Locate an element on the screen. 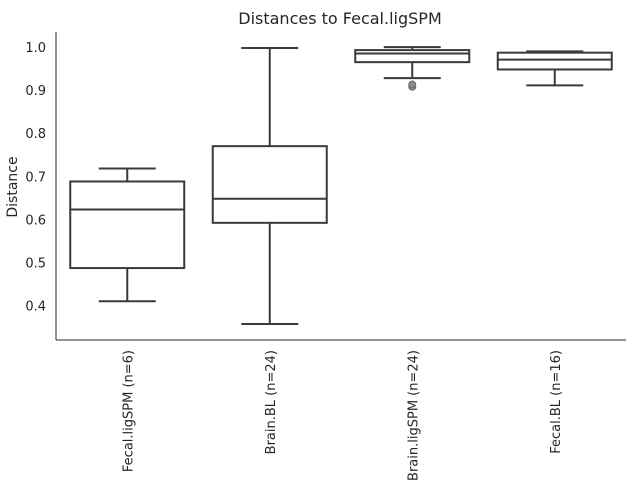  chart-title: Distances to Fecal.ligSPM is located at coordinates (340, 18).